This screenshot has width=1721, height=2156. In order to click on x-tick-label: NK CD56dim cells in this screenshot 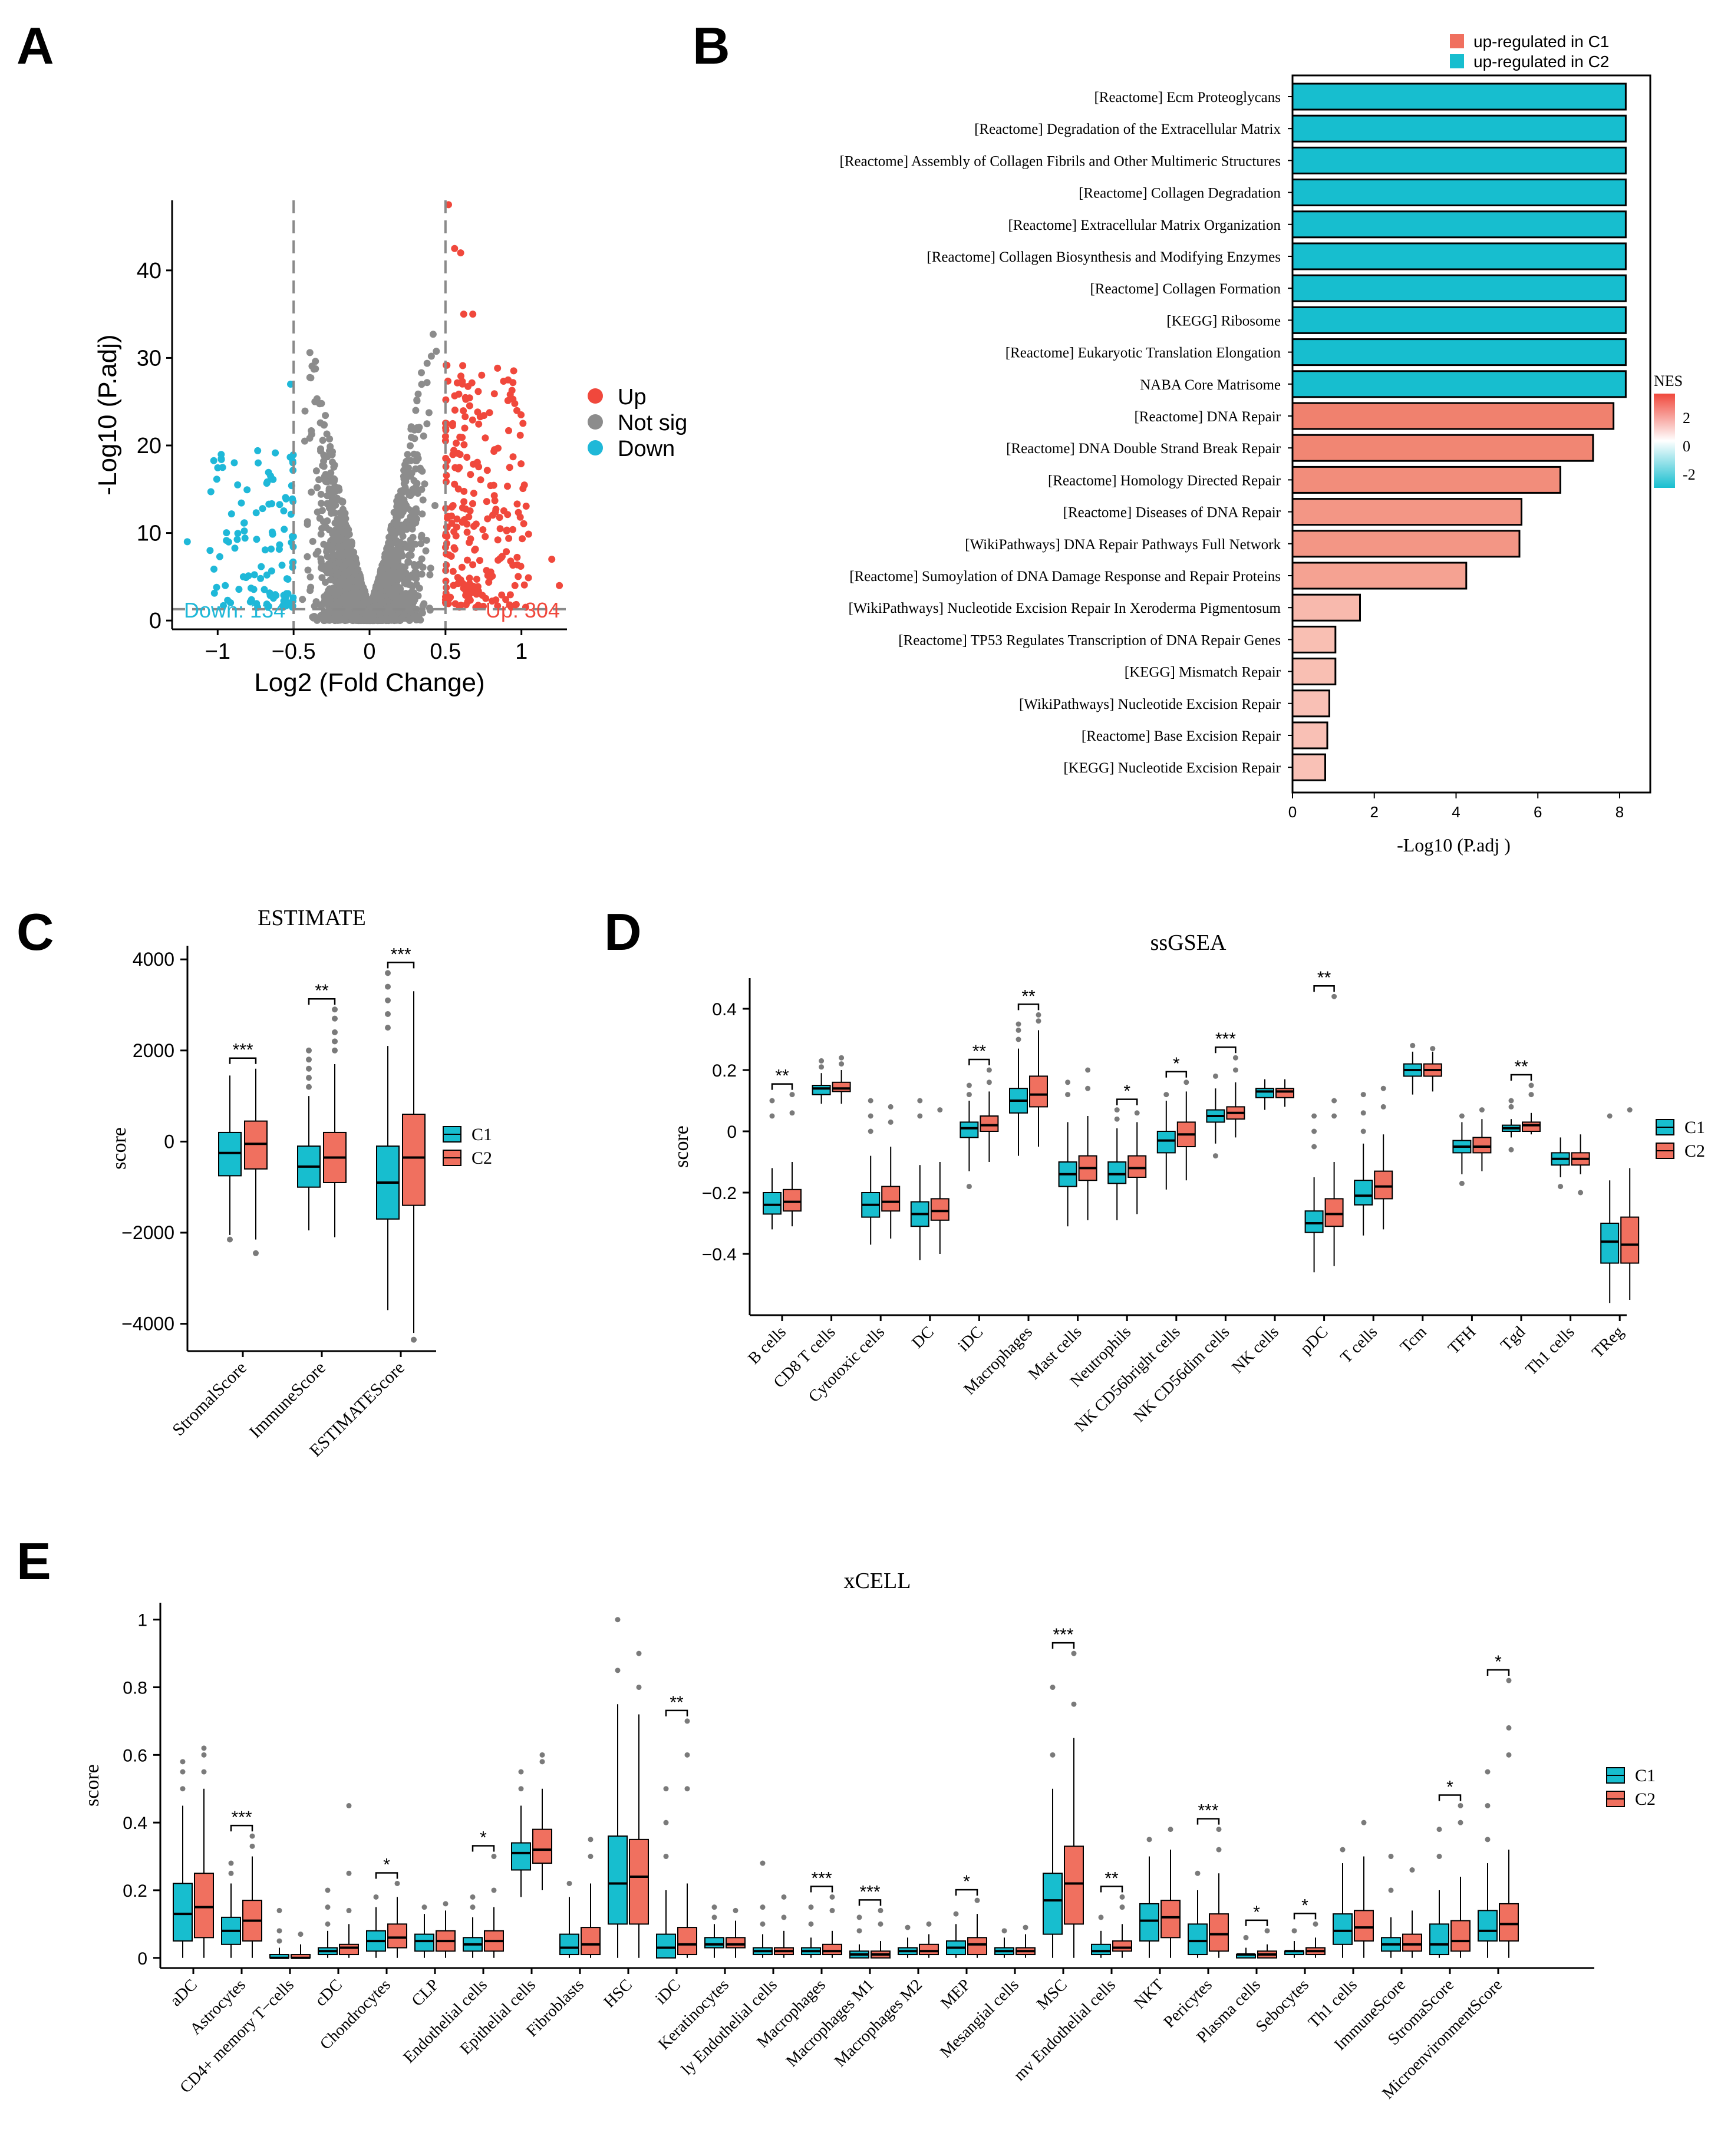, I will do `click(1182, 1374)`.